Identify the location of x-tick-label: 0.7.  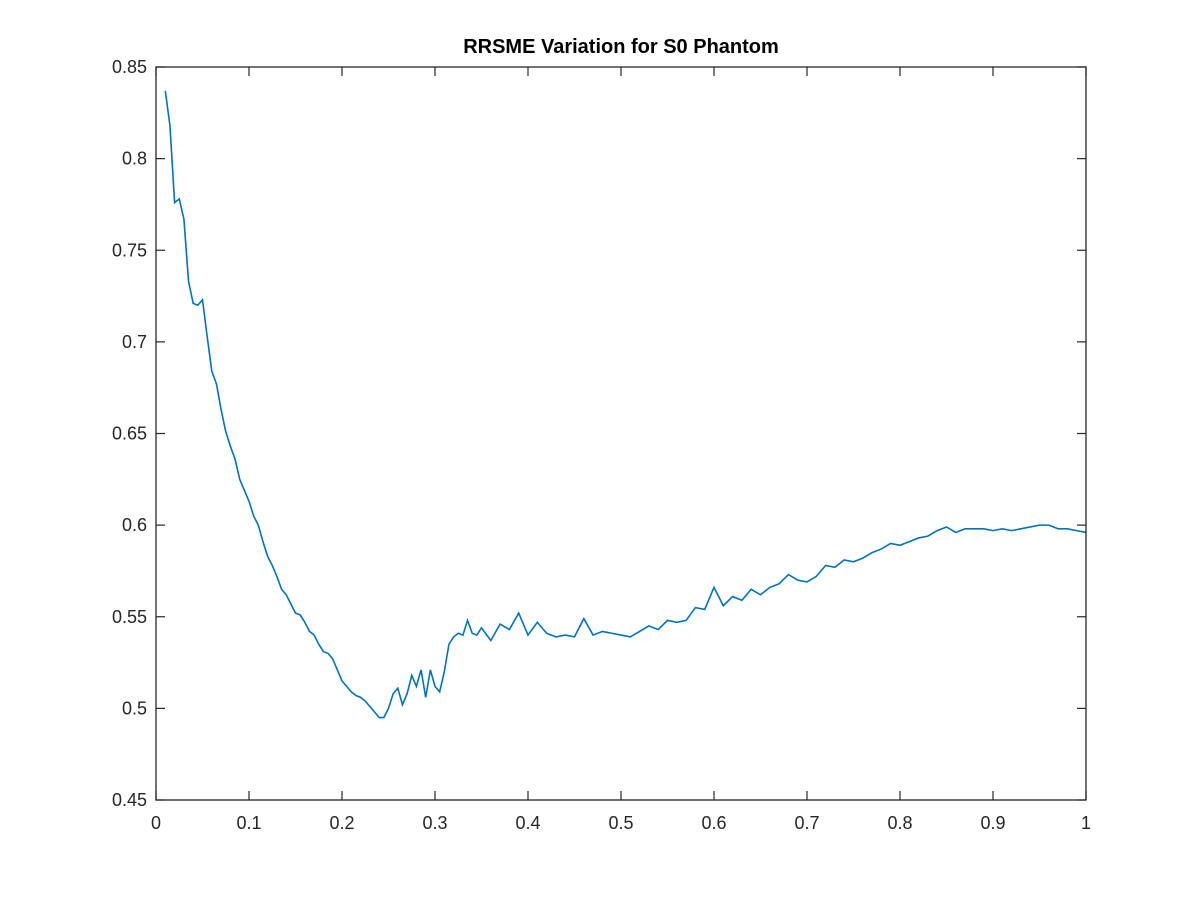
(806, 823).